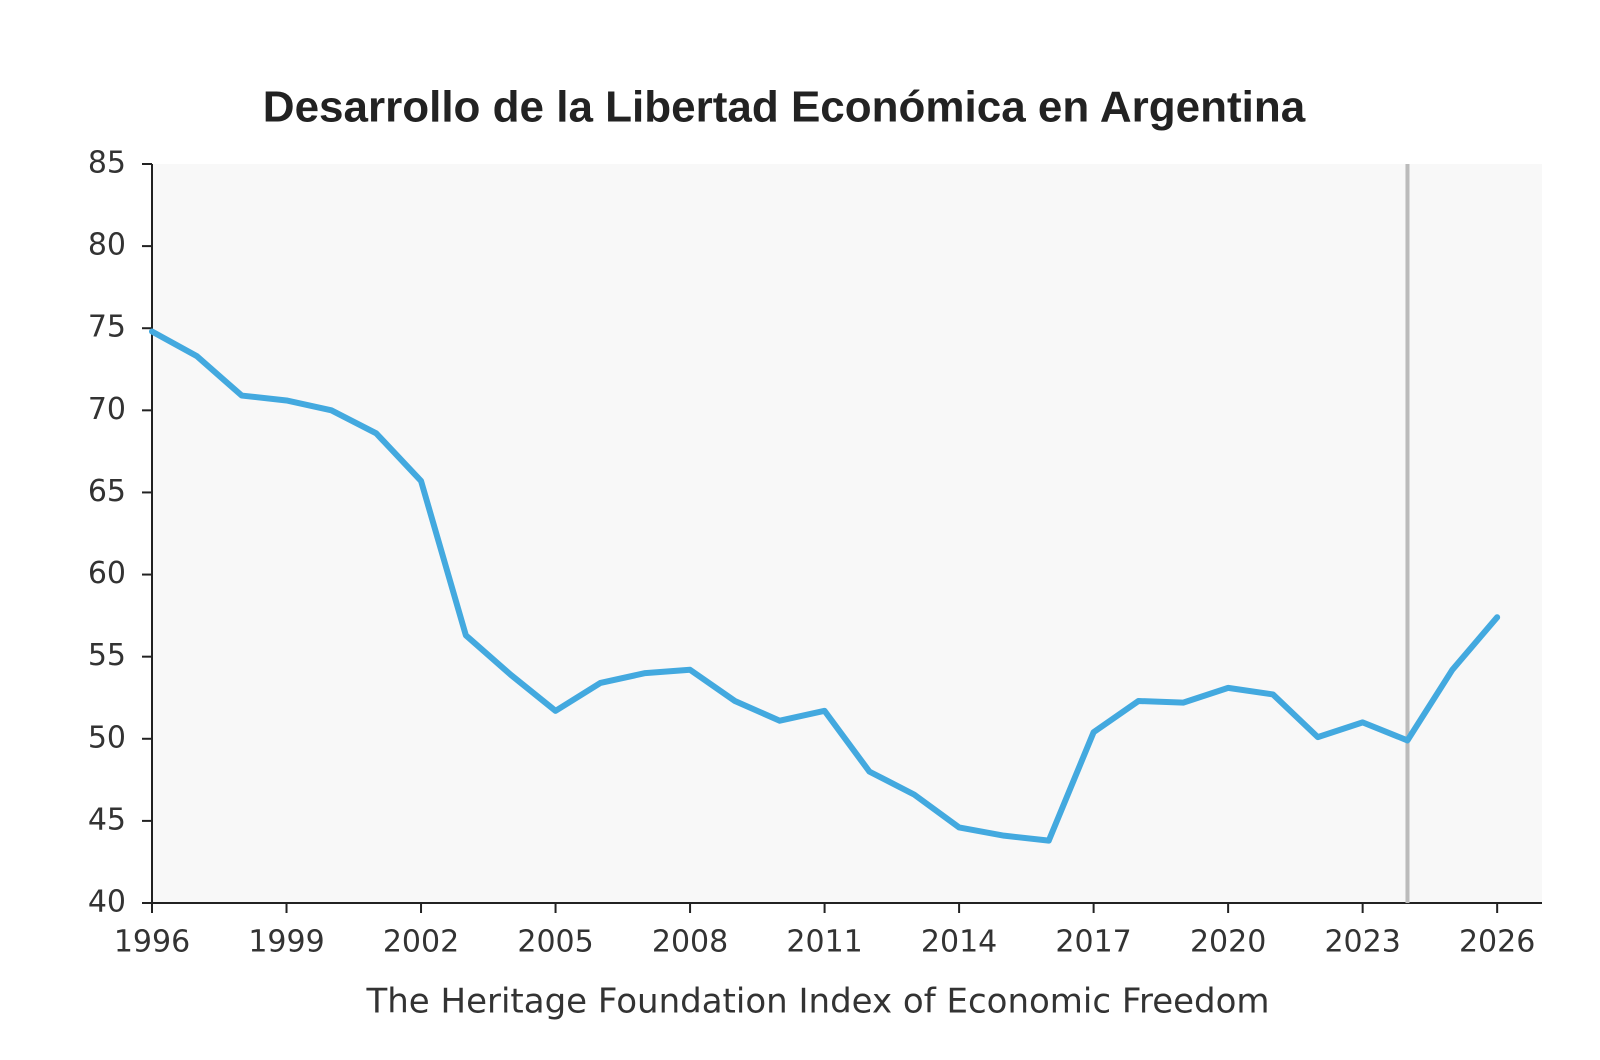 The width and height of the screenshot is (1600, 1060). What do you see at coordinates (824, 942) in the screenshot?
I see `x-tick-label: 2011` at bounding box center [824, 942].